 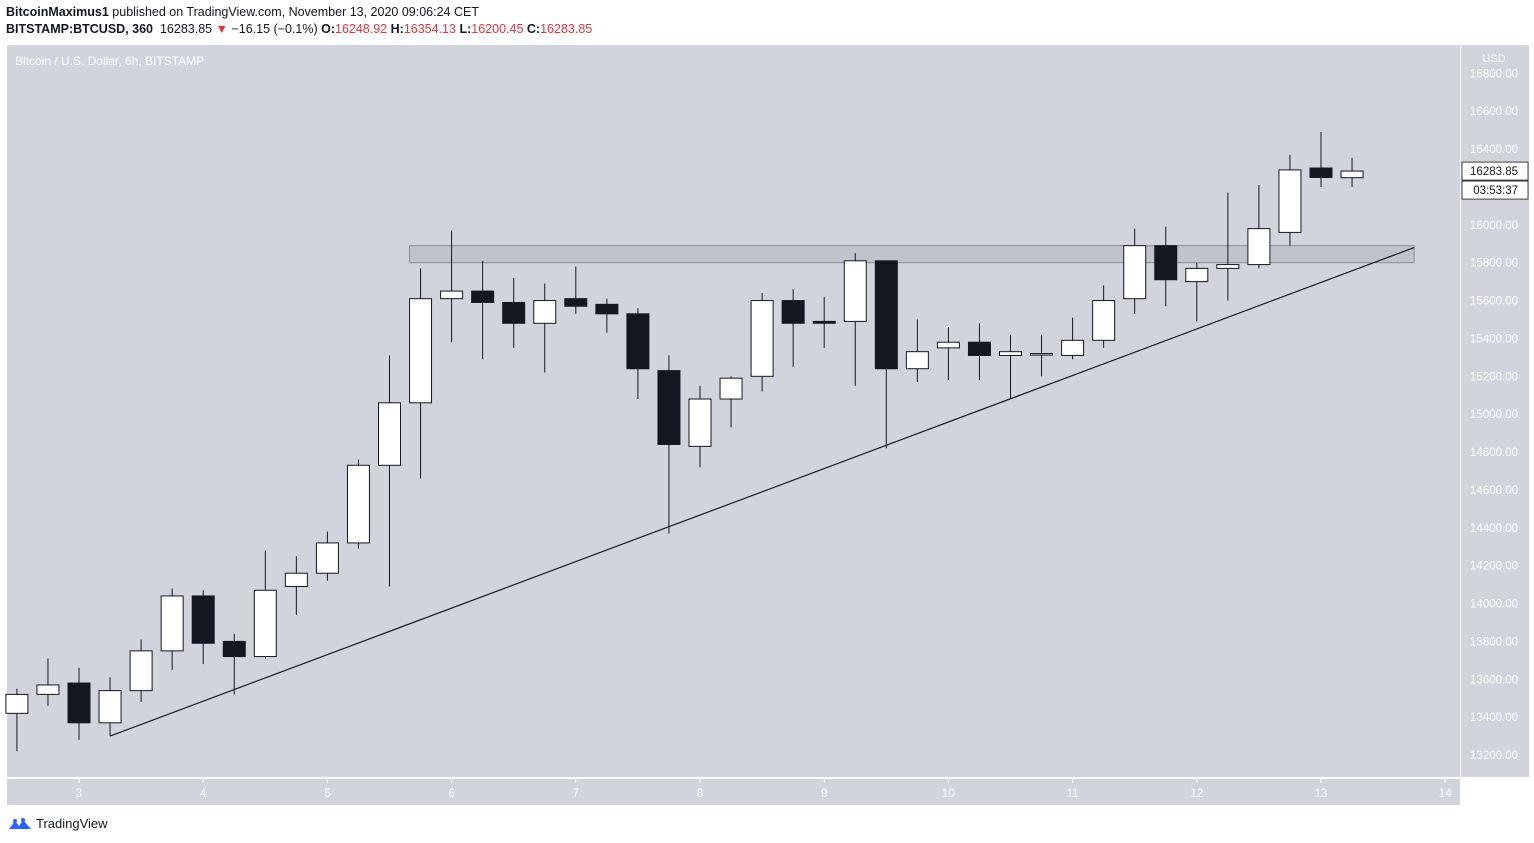 I want to click on y-tick-label: 13200.00, so click(x=1494, y=756).